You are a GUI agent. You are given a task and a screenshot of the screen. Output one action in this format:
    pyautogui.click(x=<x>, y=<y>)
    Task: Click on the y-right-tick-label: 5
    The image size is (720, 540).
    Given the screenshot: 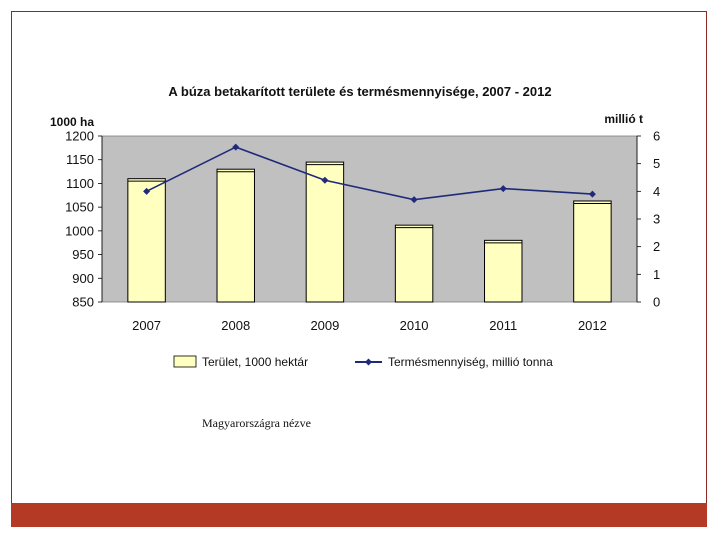 What is the action you would take?
    pyautogui.click(x=656, y=163)
    